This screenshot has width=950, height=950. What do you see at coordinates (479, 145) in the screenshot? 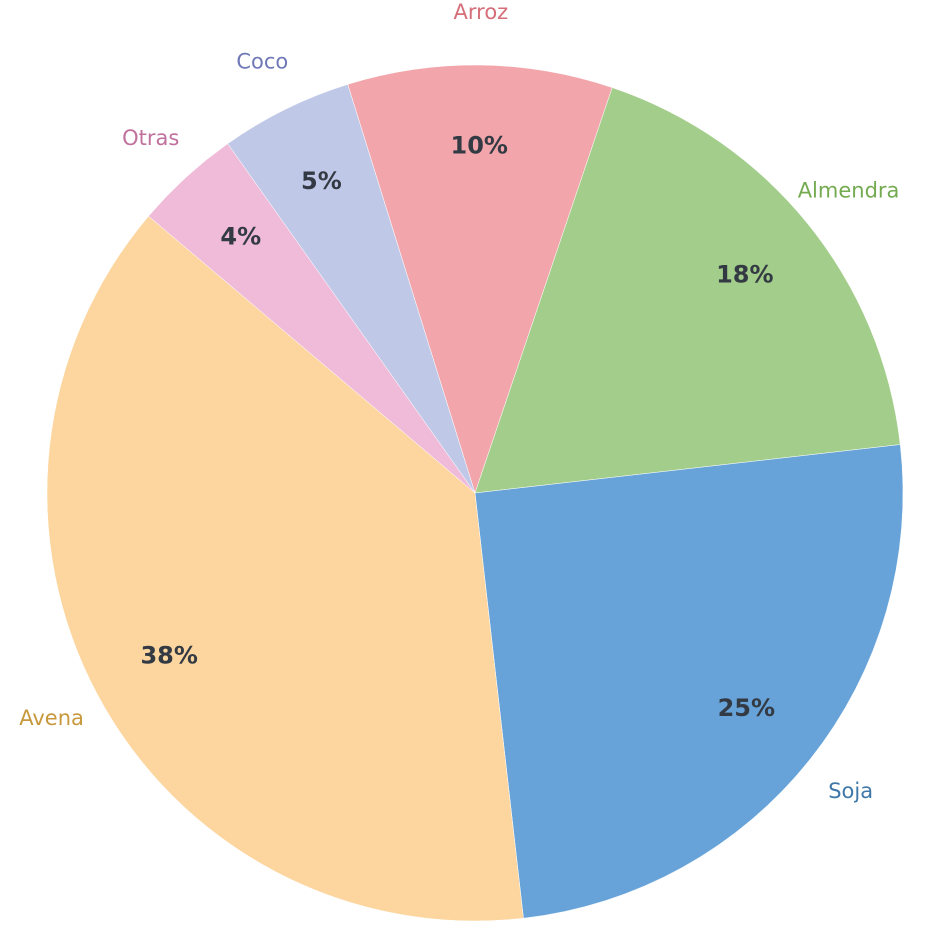
I see `value-label: 10%` at bounding box center [479, 145].